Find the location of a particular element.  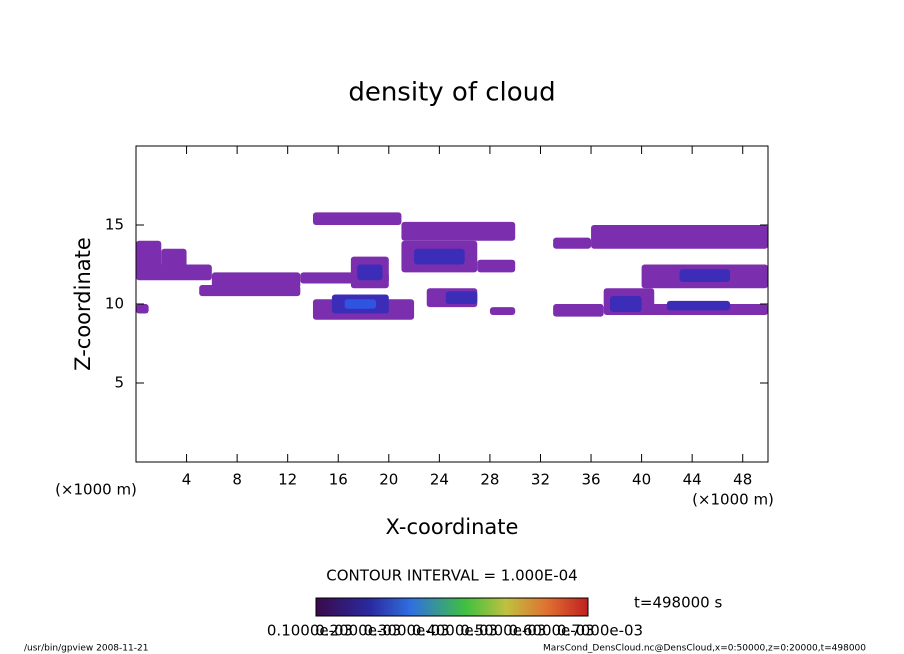

contour-fill is located at coordinates (452, 266).